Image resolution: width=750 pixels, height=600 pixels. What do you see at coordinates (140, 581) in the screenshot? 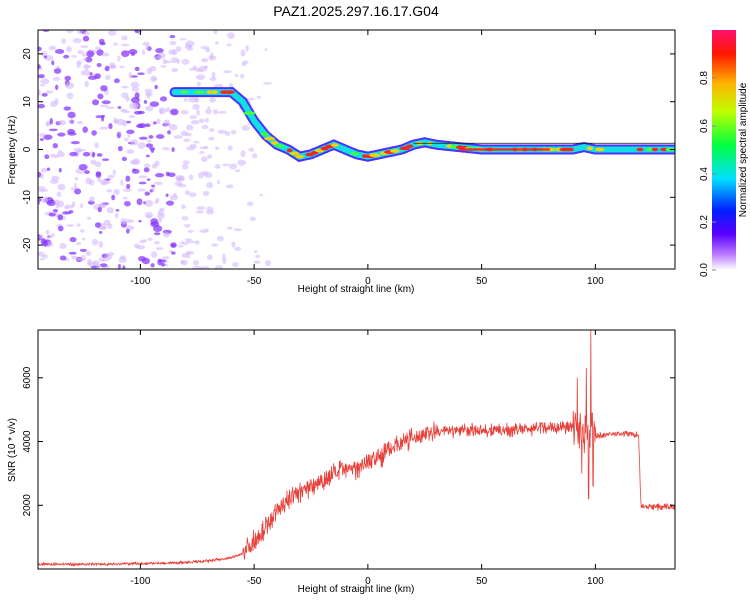
I see `snr-x-tick-label: -100` at bounding box center [140, 581].